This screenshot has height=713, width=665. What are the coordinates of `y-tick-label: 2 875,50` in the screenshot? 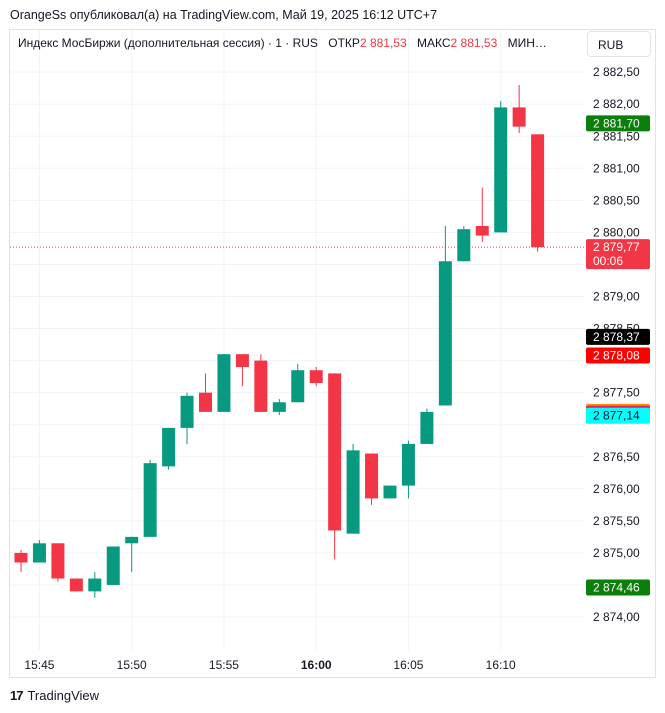 It's located at (616, 521).